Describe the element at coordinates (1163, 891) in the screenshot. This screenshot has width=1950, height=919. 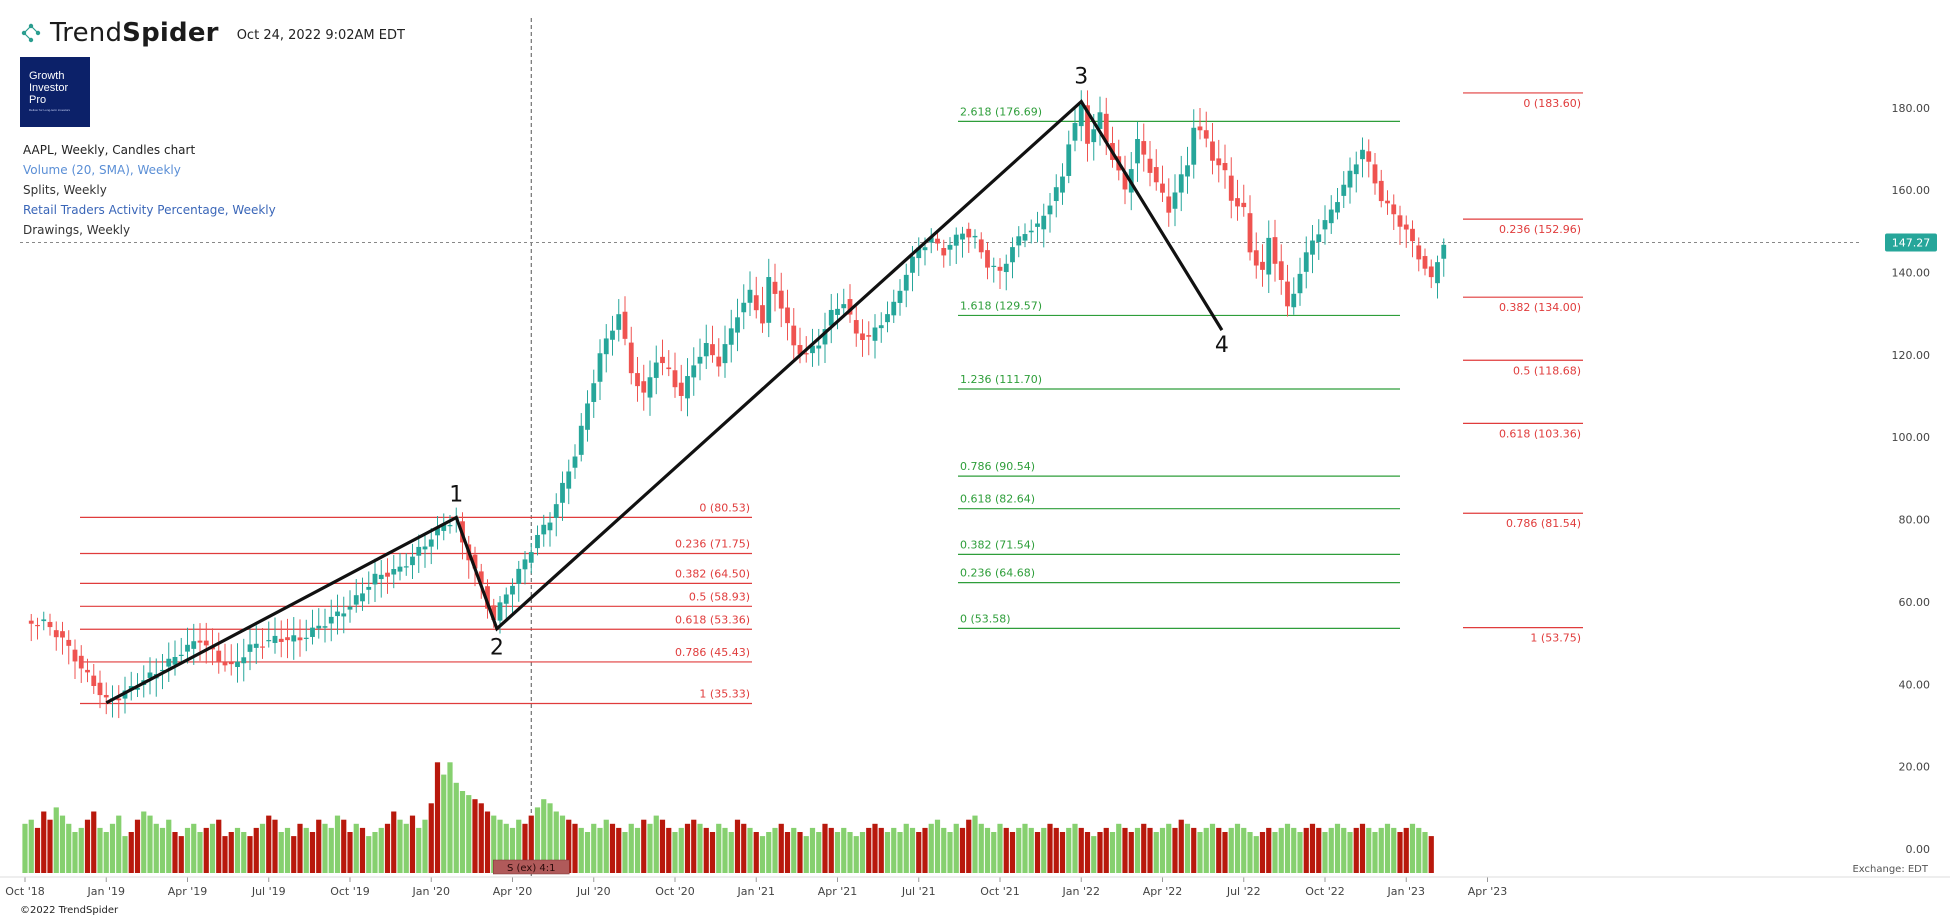
I see `x-tick-label: Apr '22` at that location.